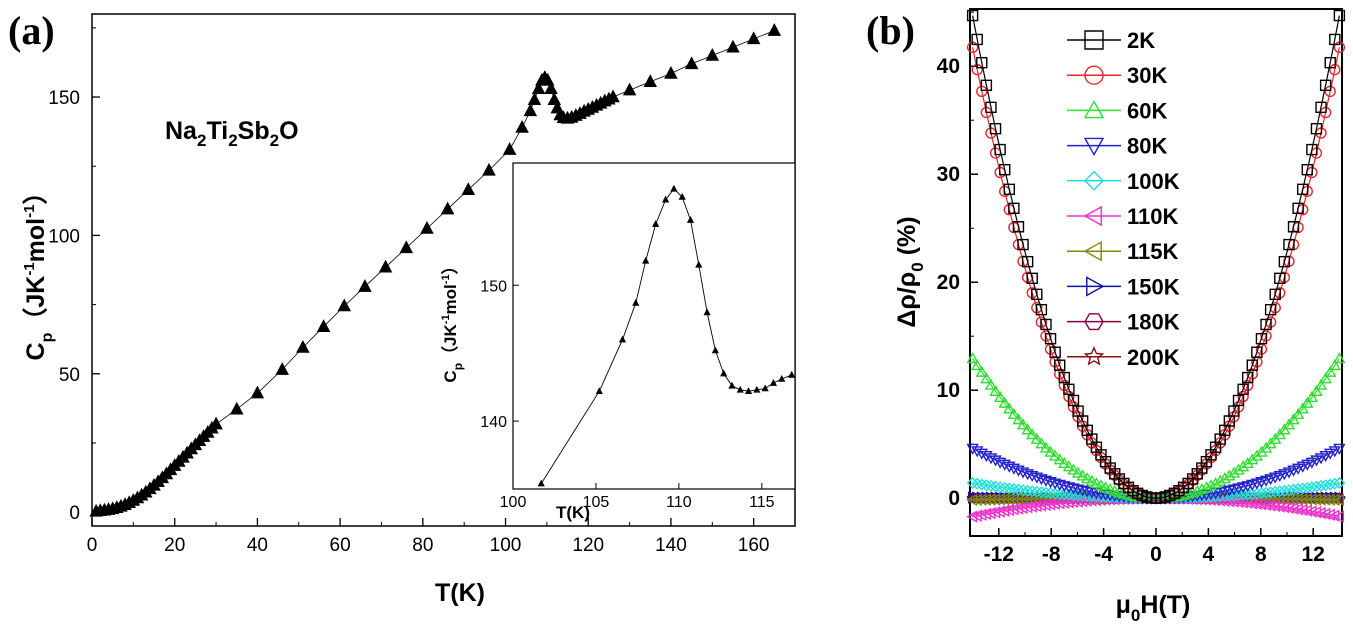 The image size is (1353, 631). I want to click on series-60K, so click(1156, 427).